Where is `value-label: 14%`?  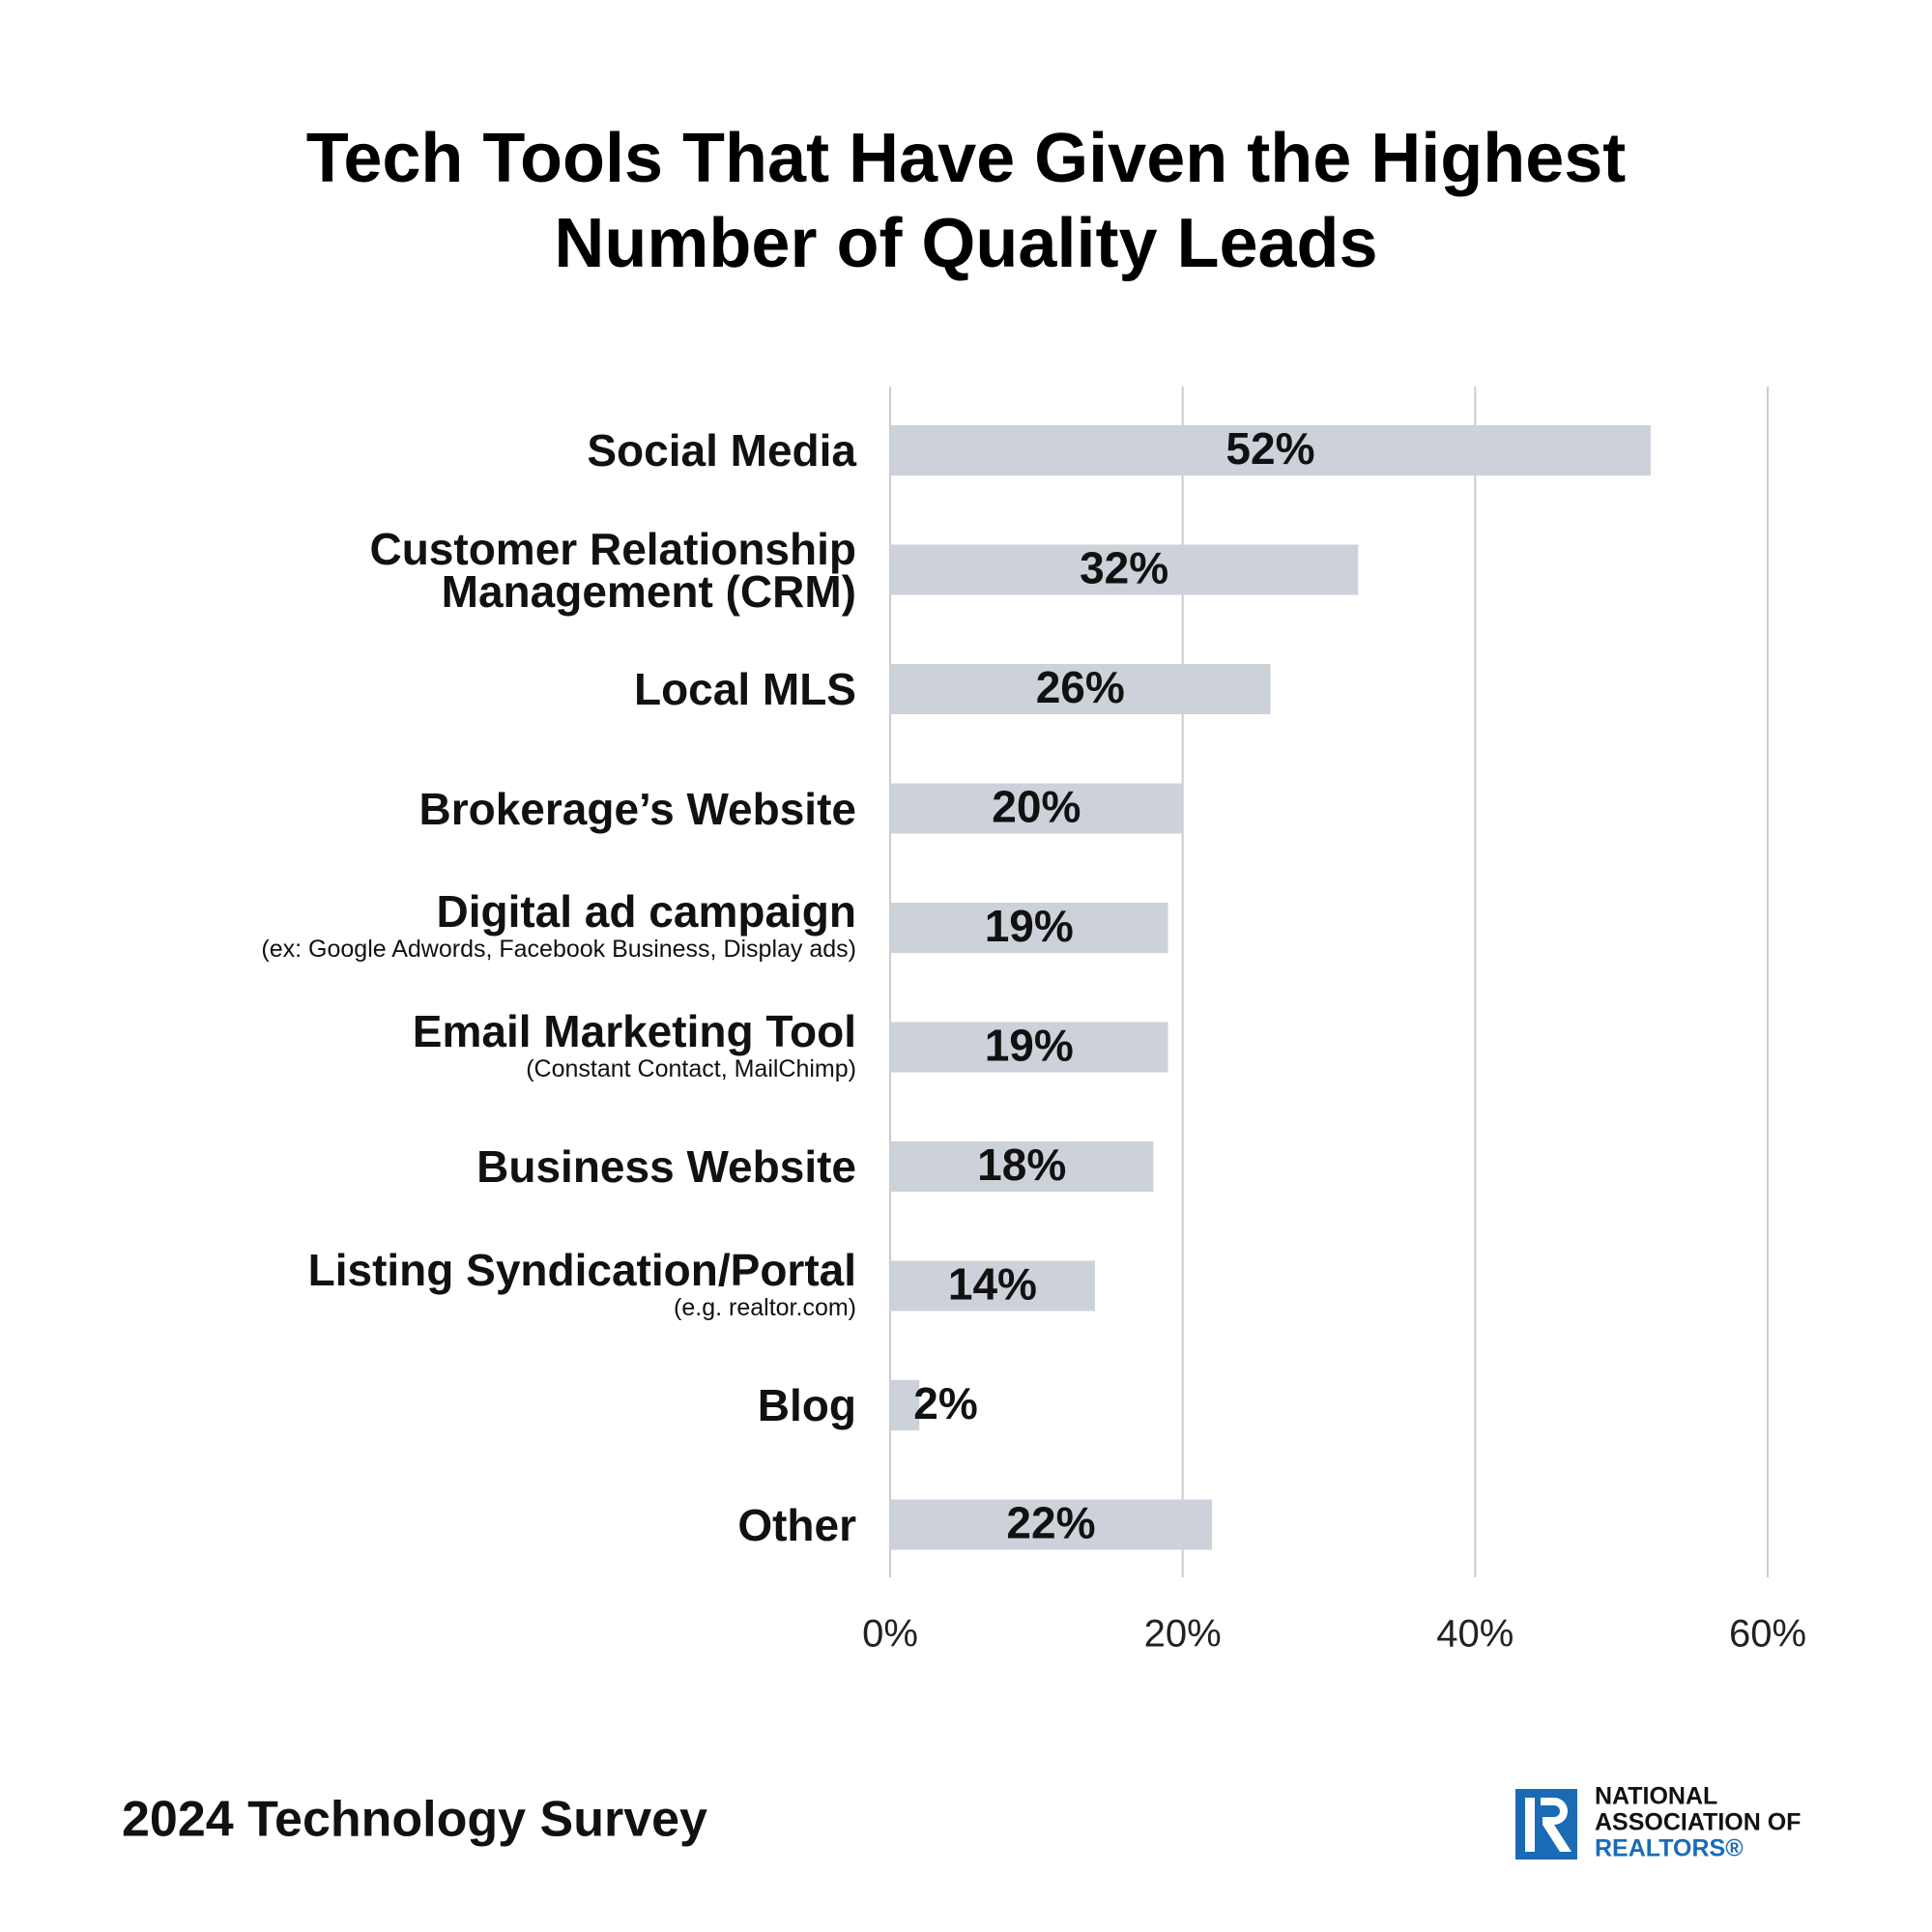
value-label: 14% is located at coordinates (993, 1284).